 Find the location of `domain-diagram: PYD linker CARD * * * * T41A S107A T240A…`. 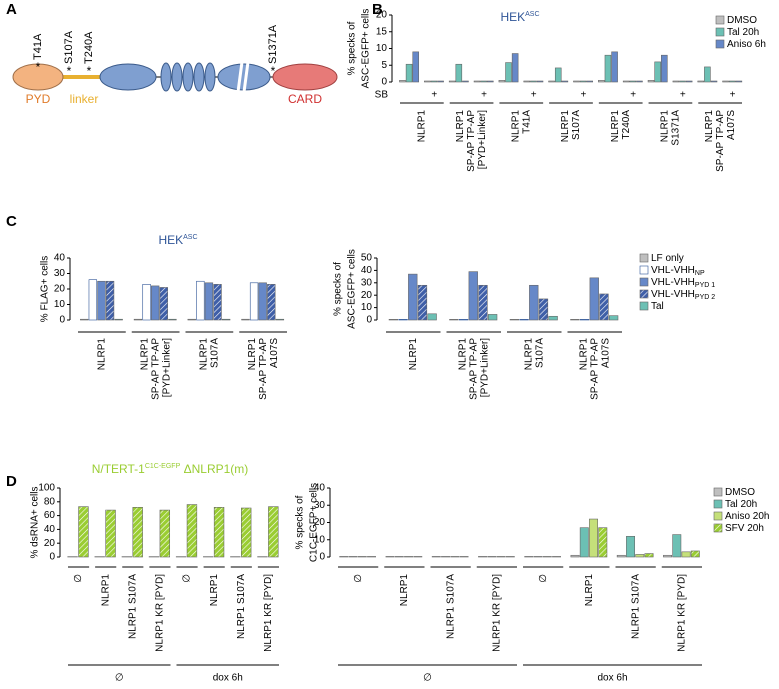

domain-diagram: PYD linker CARD * * * * T41A S107A T240A… is located at coordinates (175, 65).